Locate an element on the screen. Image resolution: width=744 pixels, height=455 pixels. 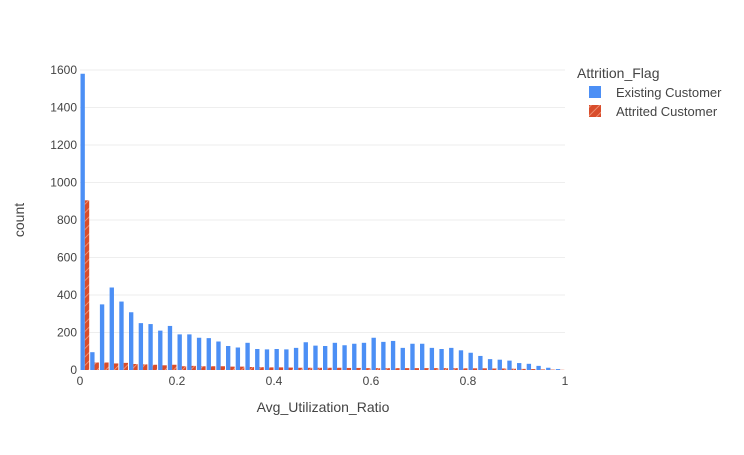
legend-item-existing-customer: Existing Customer is located at coordinates (655, 92).